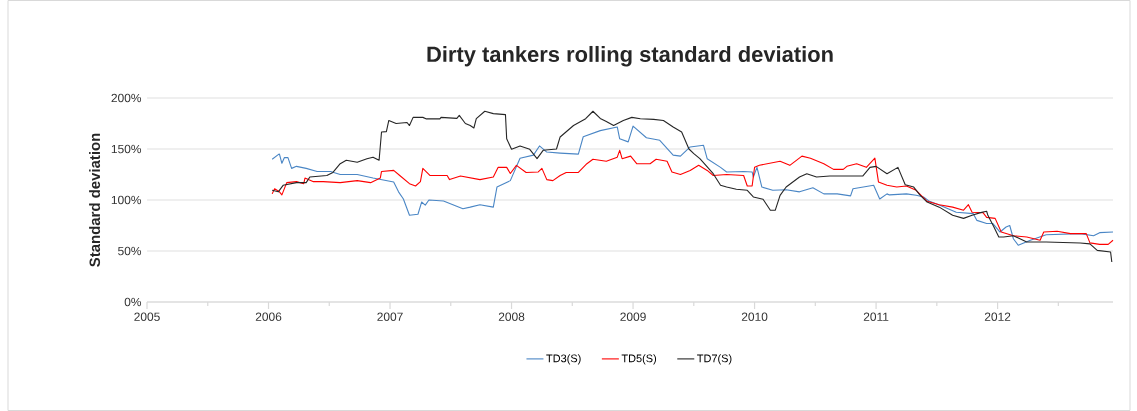  What do you see at coordinates (754, 316) in the screenshot?
I see `x-tick-label: 2010` at bounding box center [754, 316].